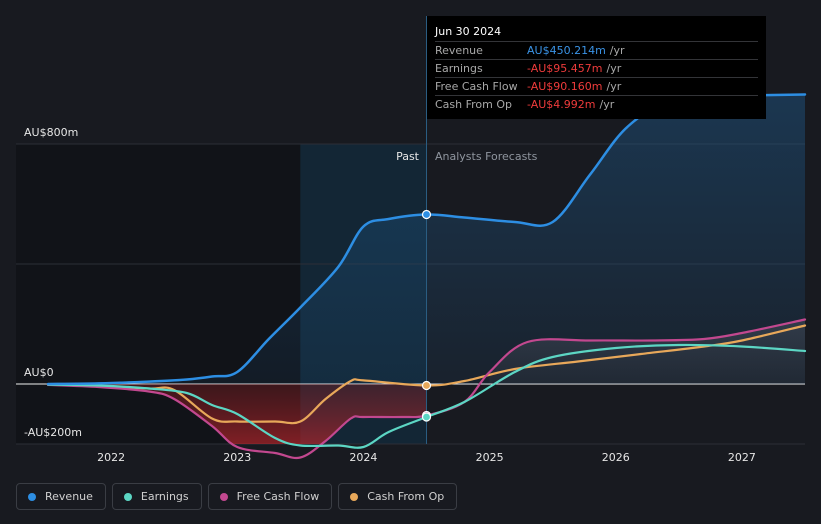 Image resolution: width=821 pixels, height=524 pixels. What do you see at coordinates (742, 457) in the screenshot?
I see `x-tick-label: 2027` at bounding box center [742, 457].